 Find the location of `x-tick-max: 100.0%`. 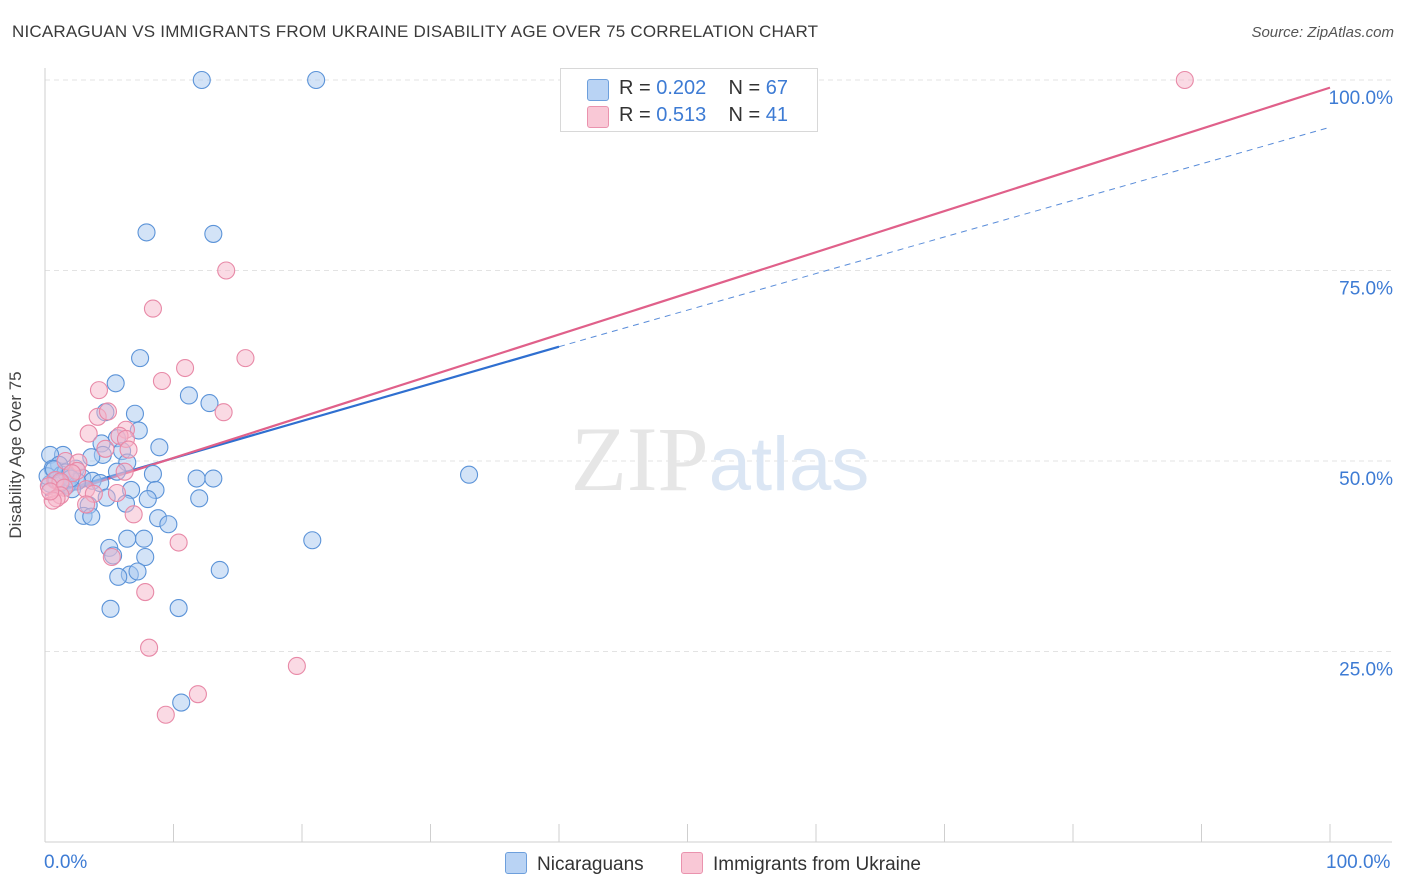

x-tick-max: 100.0% is located at coordinates (1358, 862).